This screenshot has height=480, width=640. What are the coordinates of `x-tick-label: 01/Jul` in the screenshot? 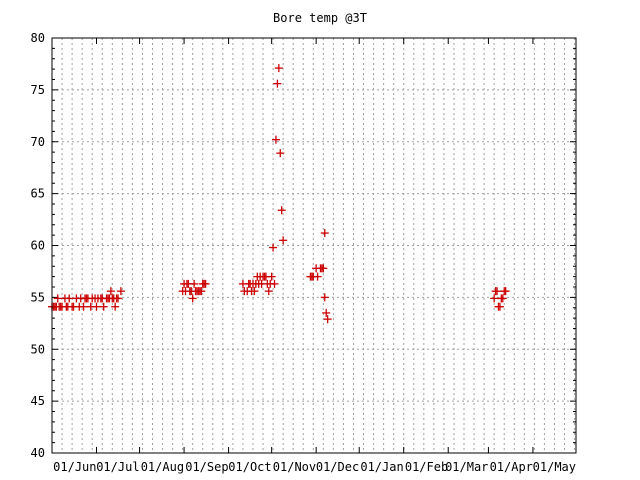 It's located at (117, 467).